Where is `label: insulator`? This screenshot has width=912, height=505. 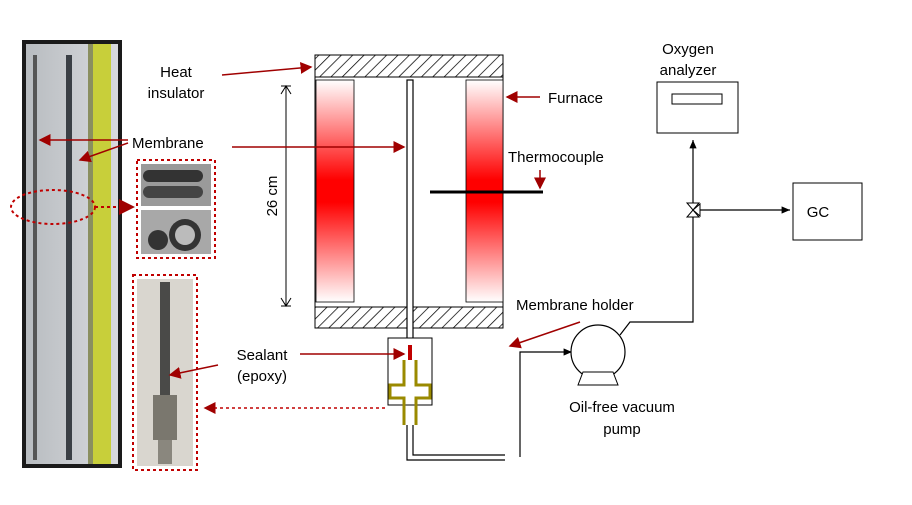
label: insulator is located at coordinates (176, 93).